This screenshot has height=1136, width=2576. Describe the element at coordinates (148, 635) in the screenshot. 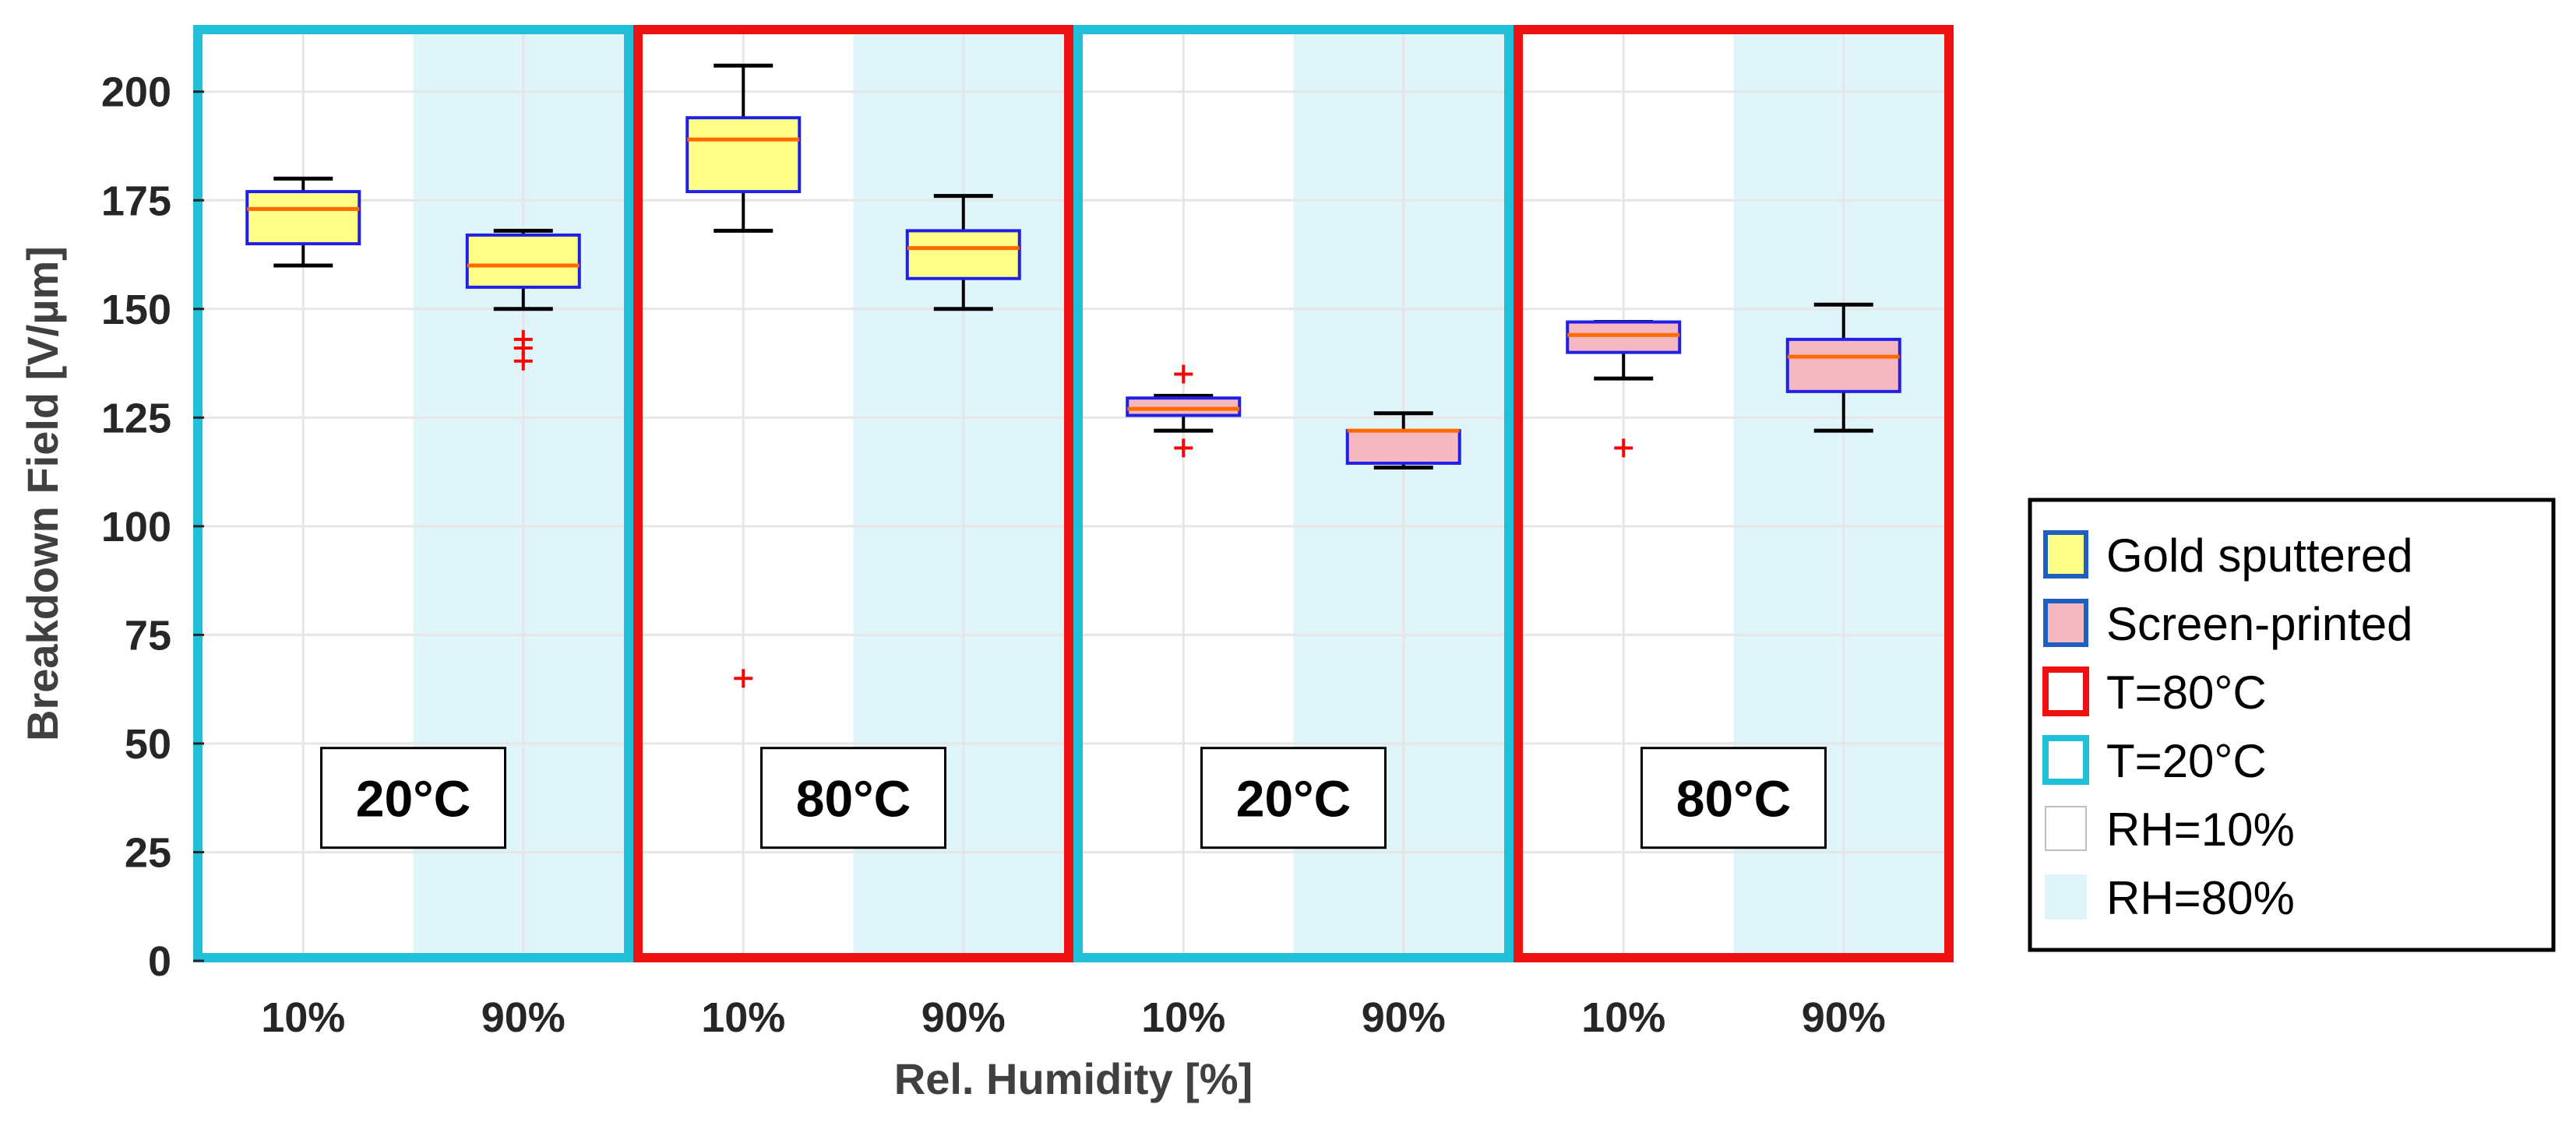

I see `y-tick-label: 75` at that location.